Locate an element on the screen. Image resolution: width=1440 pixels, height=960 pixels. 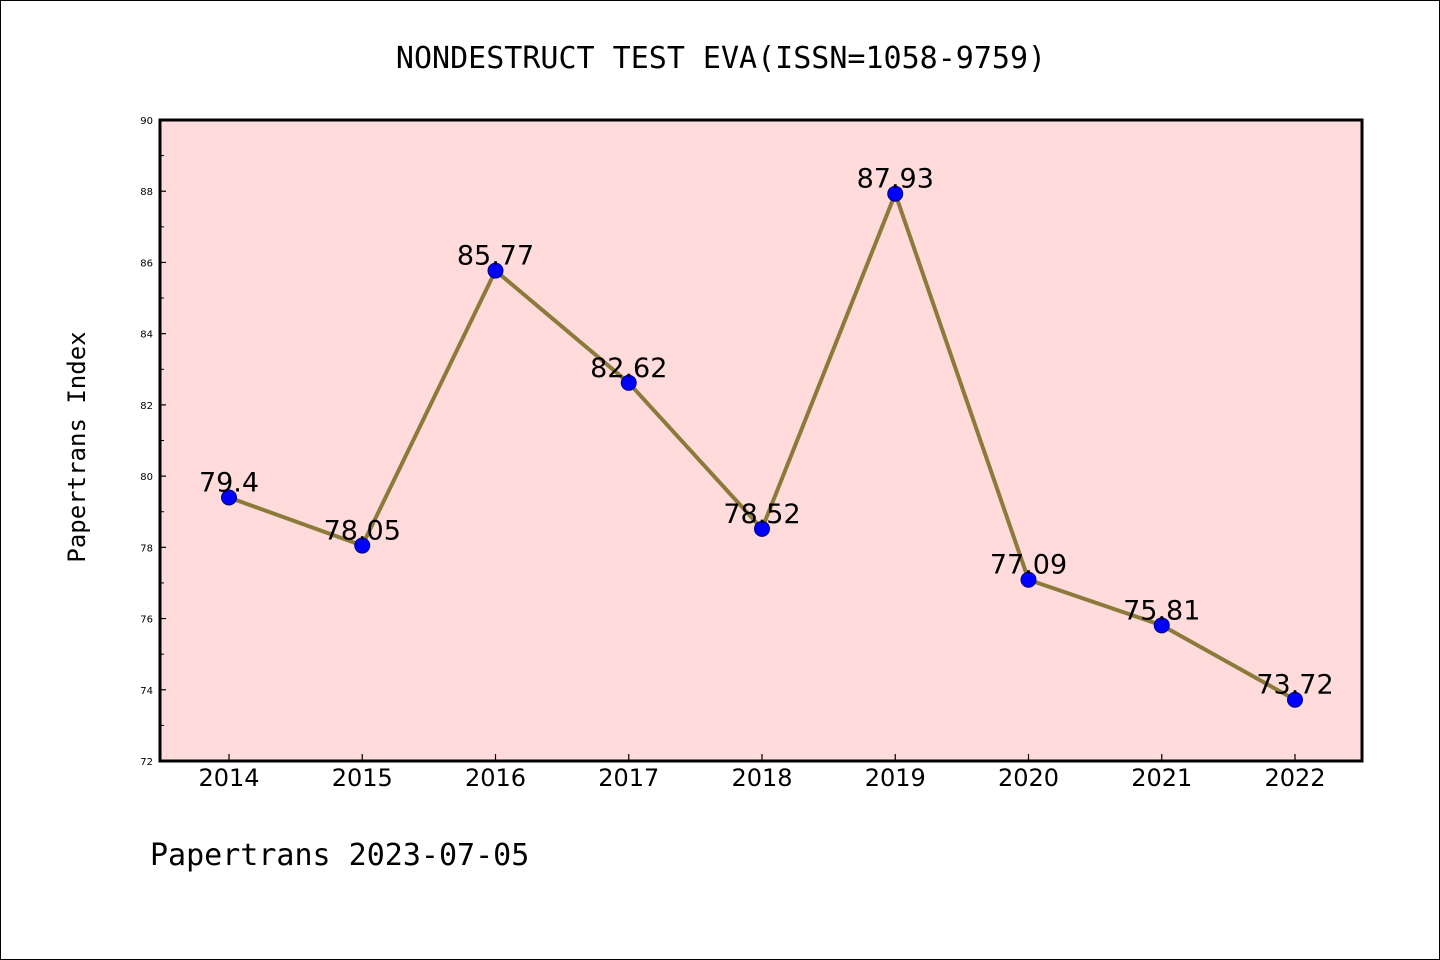
data-label: 75.81 is located at coordinates (1161, 610).